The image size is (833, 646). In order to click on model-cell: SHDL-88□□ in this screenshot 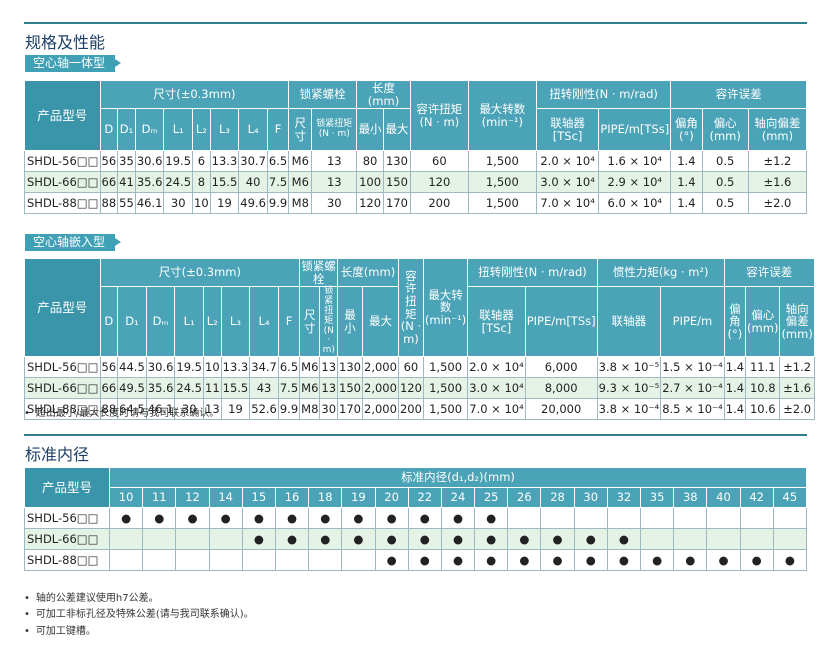, I will do `click(62, 203)`.